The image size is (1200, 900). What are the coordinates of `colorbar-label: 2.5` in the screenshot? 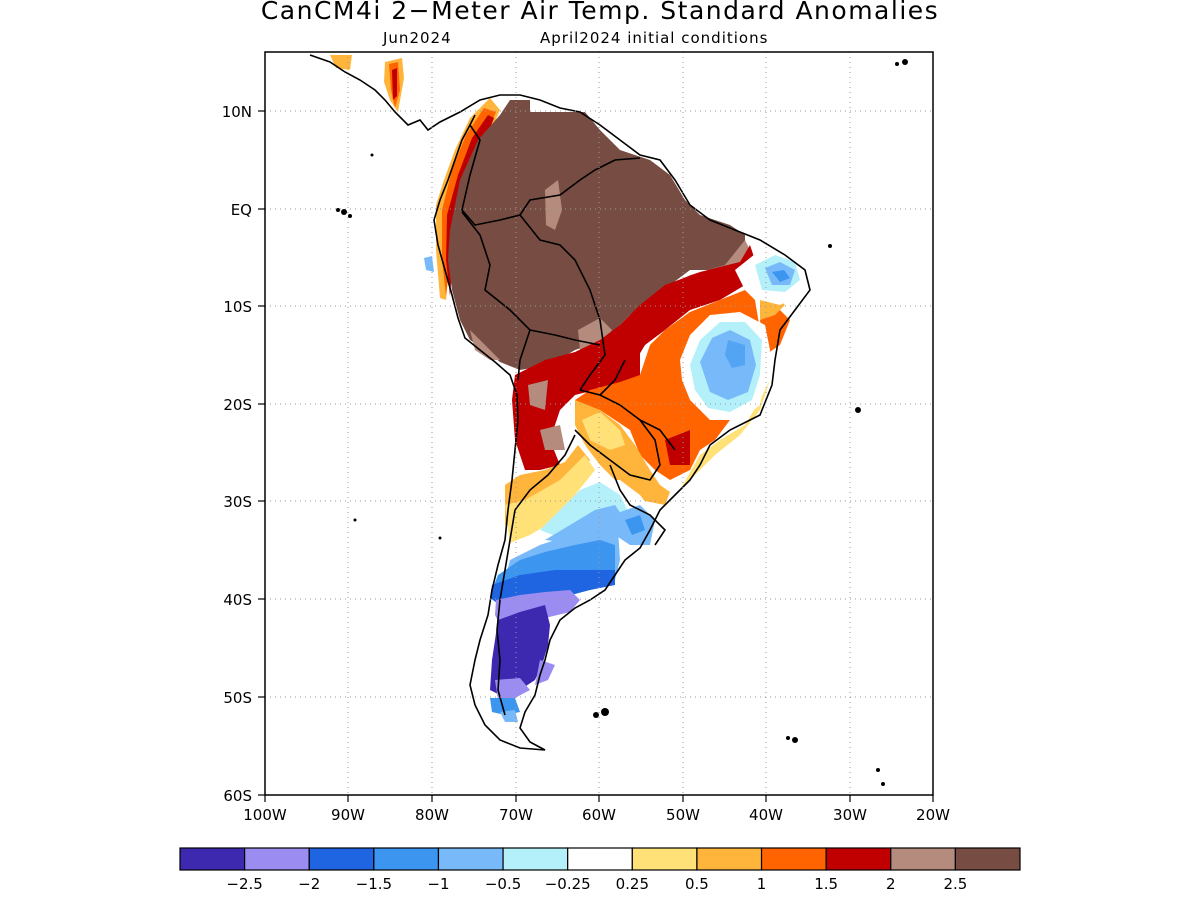 It's located at (955, 884).